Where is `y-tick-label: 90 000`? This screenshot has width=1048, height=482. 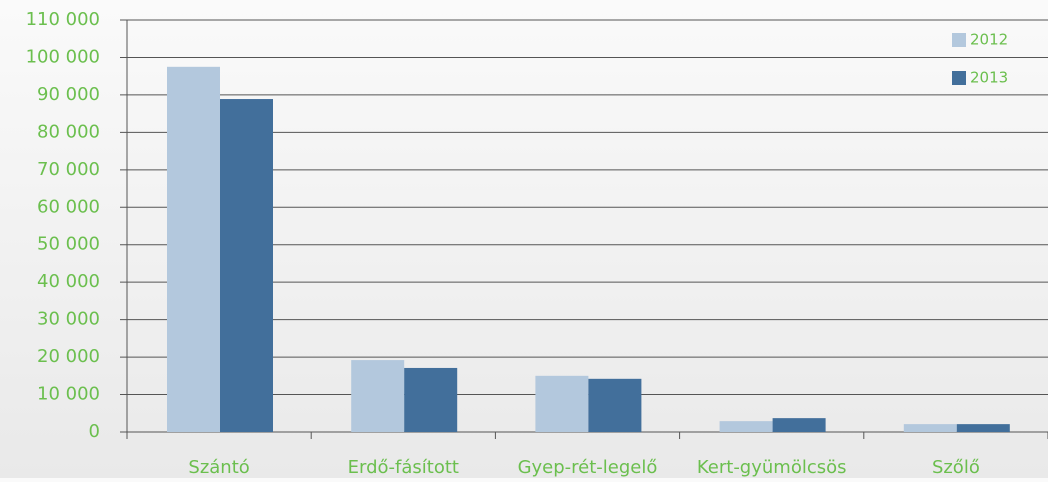 y-tick-label: 90 000 is located at coordinates (68, 94).